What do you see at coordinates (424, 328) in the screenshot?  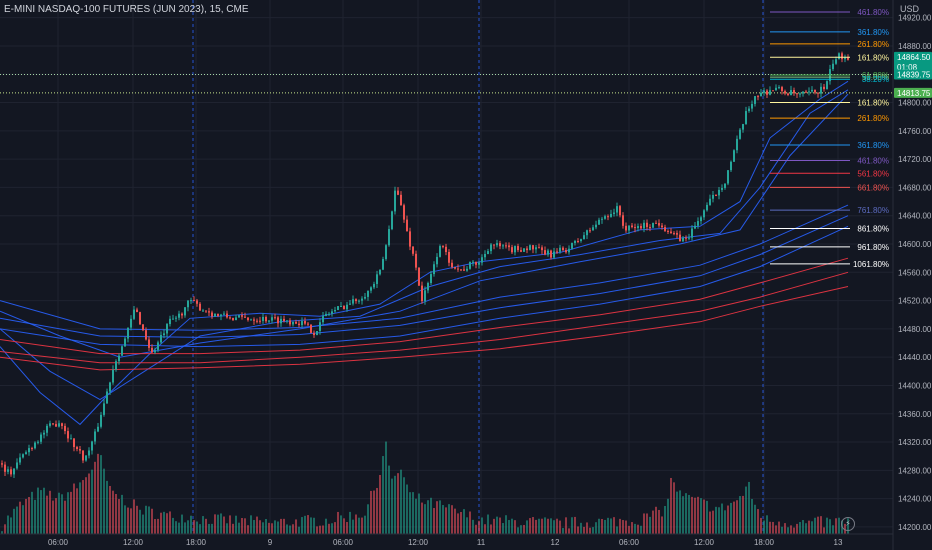 I see `moving-average-line` at bounding box center [424, 328].